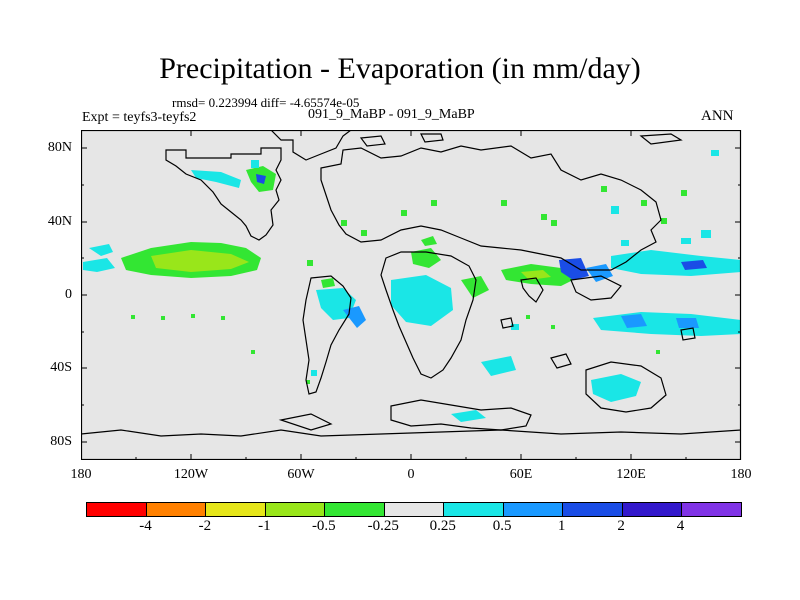  What do you see at coordinates (411, 433) in the screenshot?
I see `coast-antarctica` at bounding box center [411, 433].